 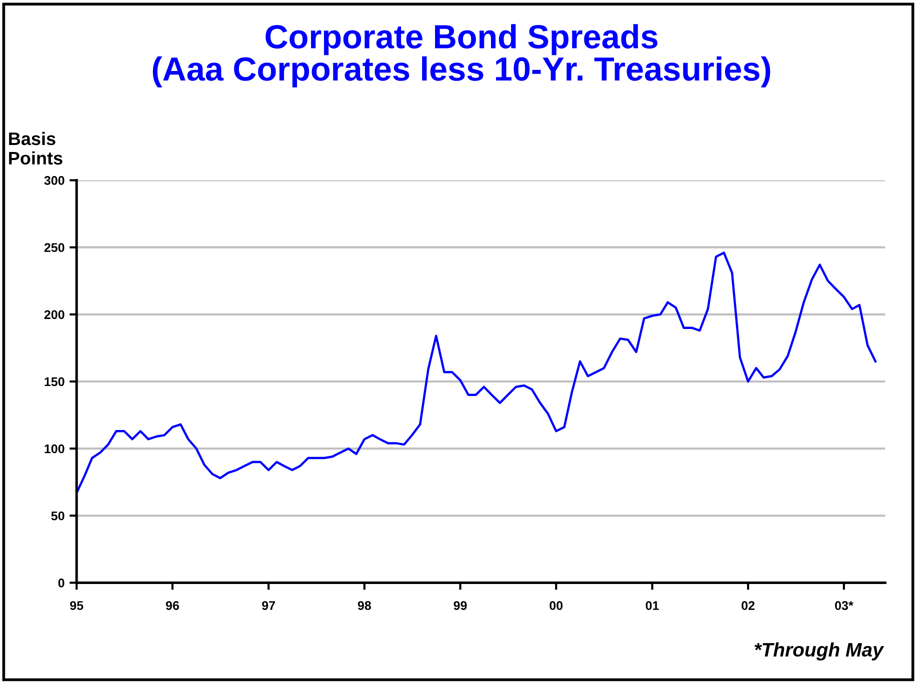 What do you see at coordinates (57, 515) in the screenshot?
I see `y-tick-label: 50` at bounding box center [57, 515].